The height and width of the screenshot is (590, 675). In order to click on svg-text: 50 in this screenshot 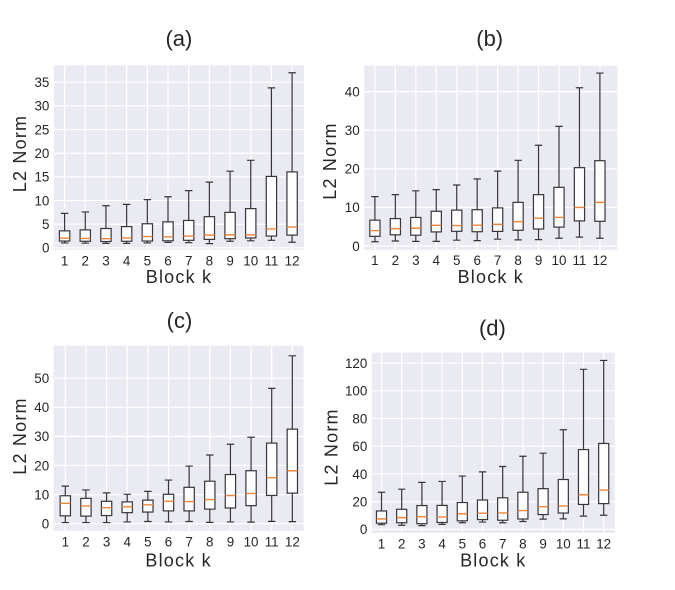, I will do `click(41, 378)`.